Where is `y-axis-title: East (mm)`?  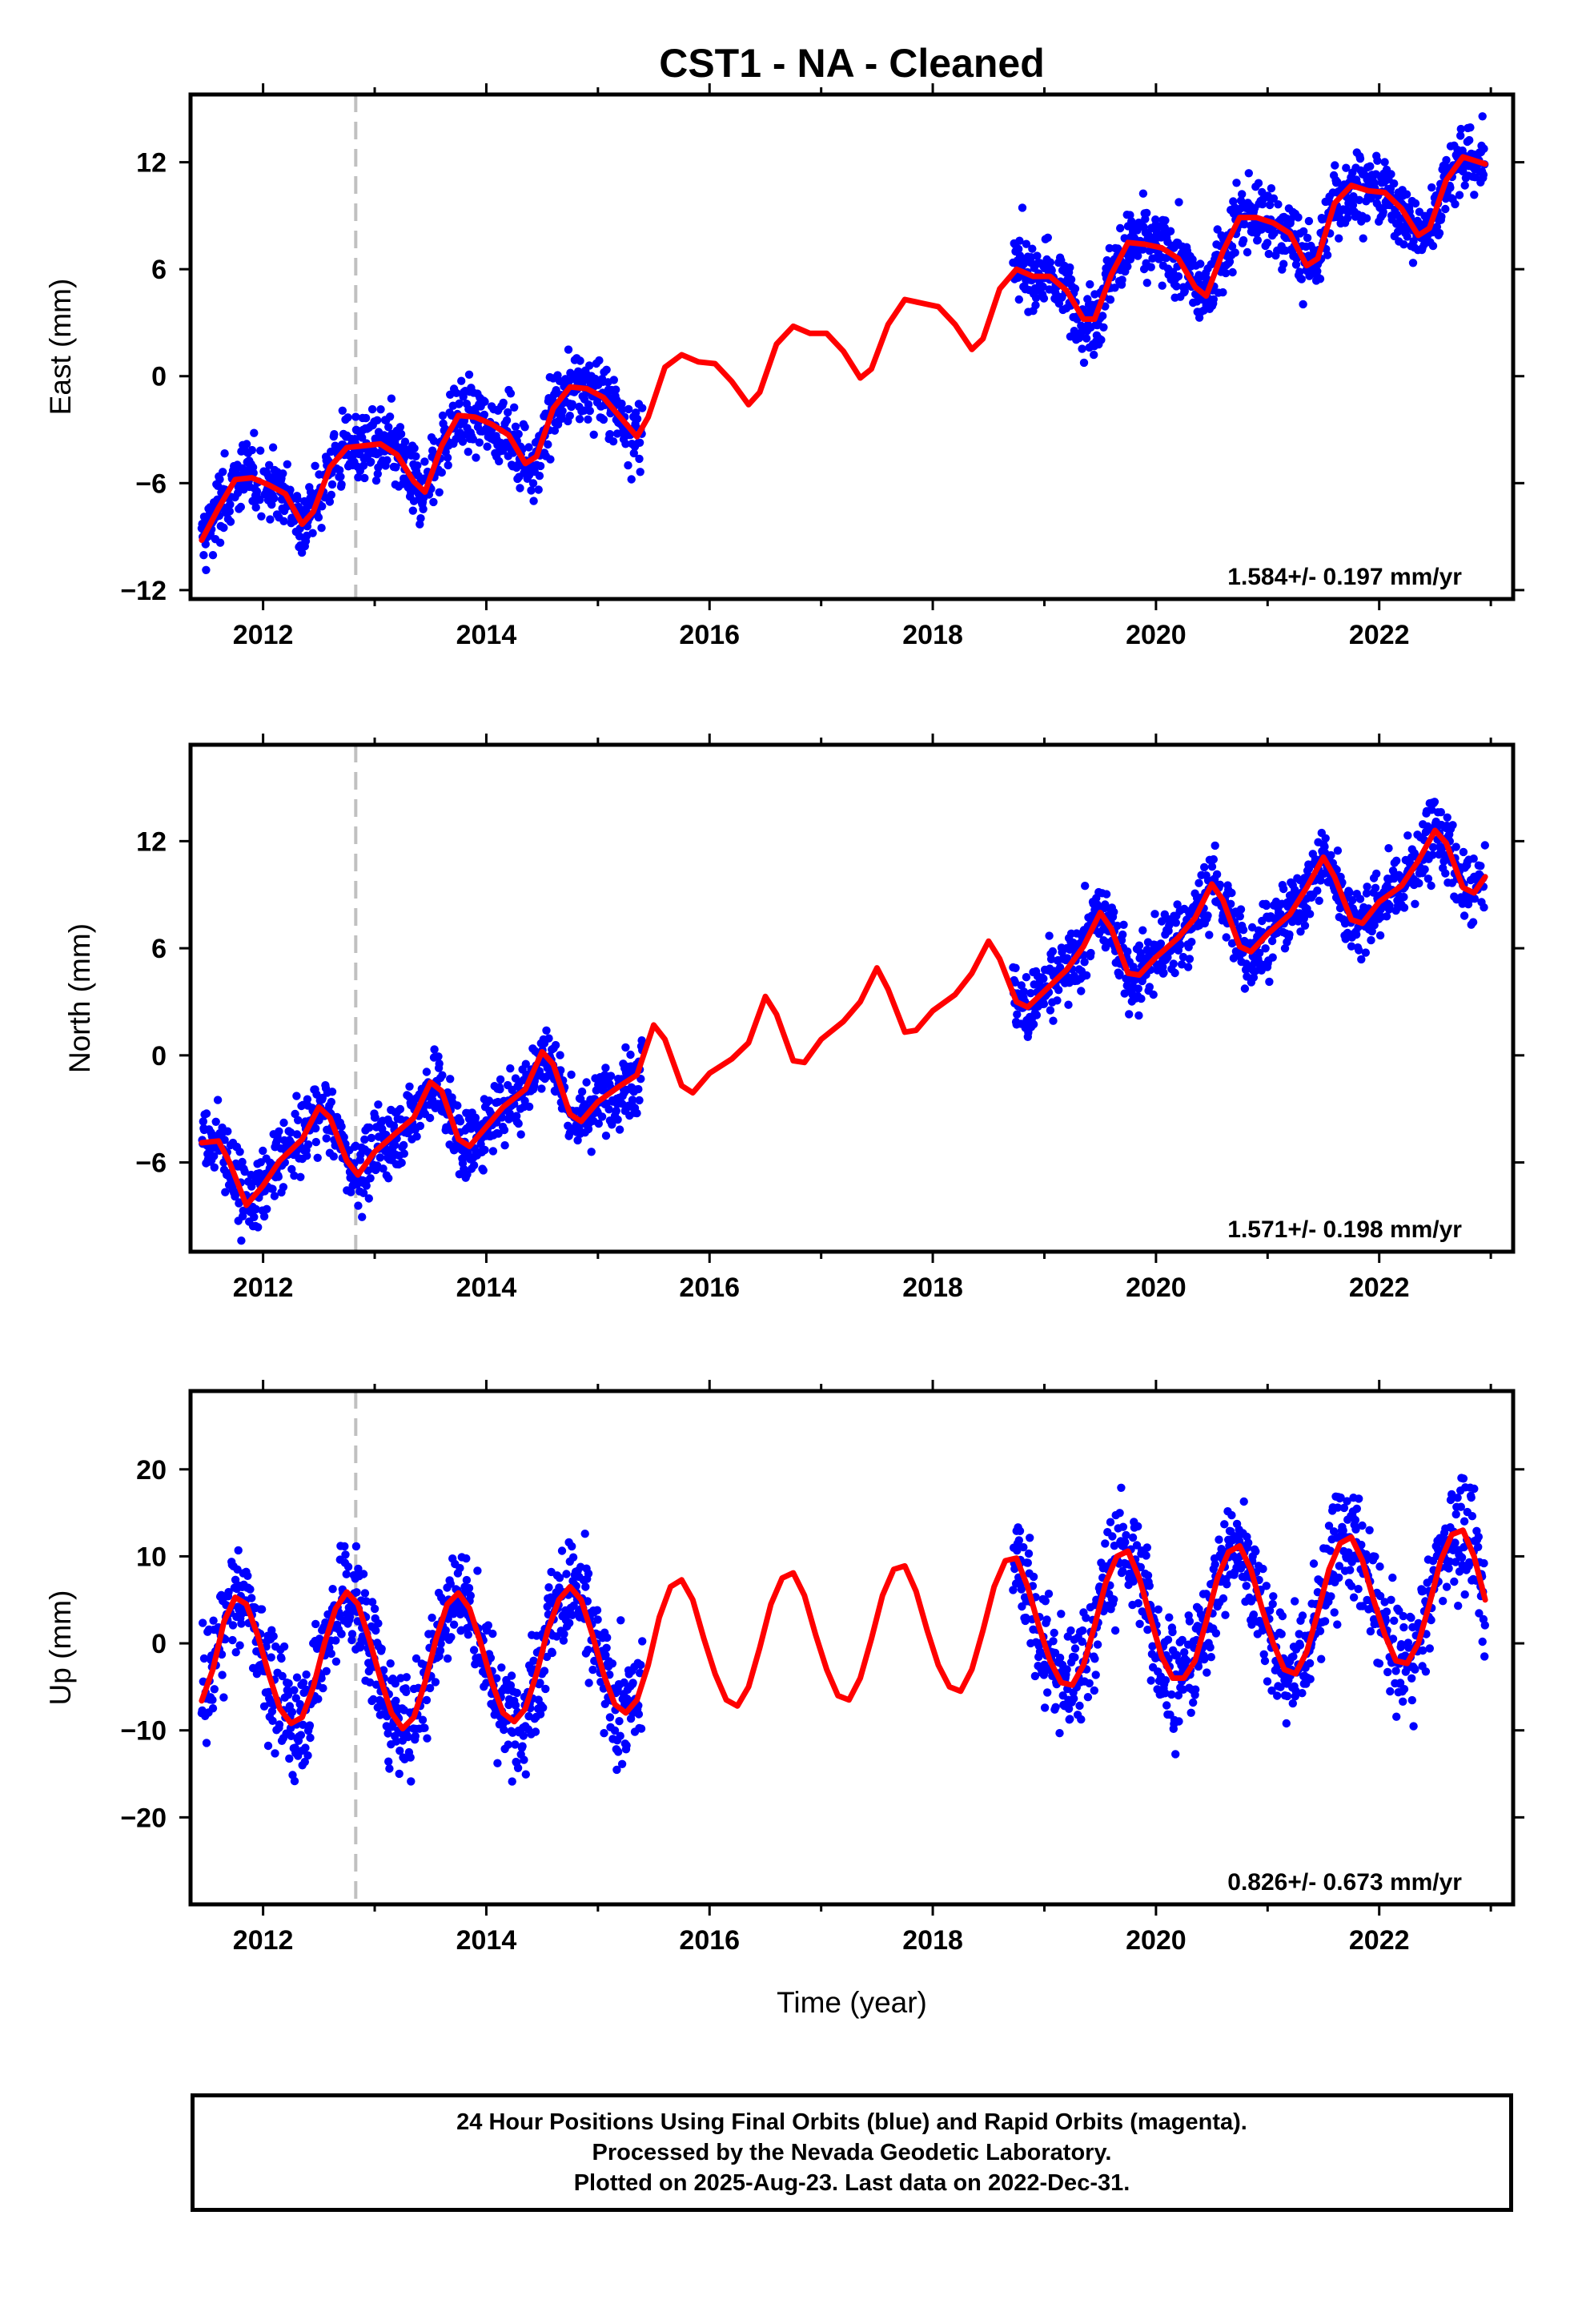
y-axis-title: East (mm) is located at coordinates (61, 347).